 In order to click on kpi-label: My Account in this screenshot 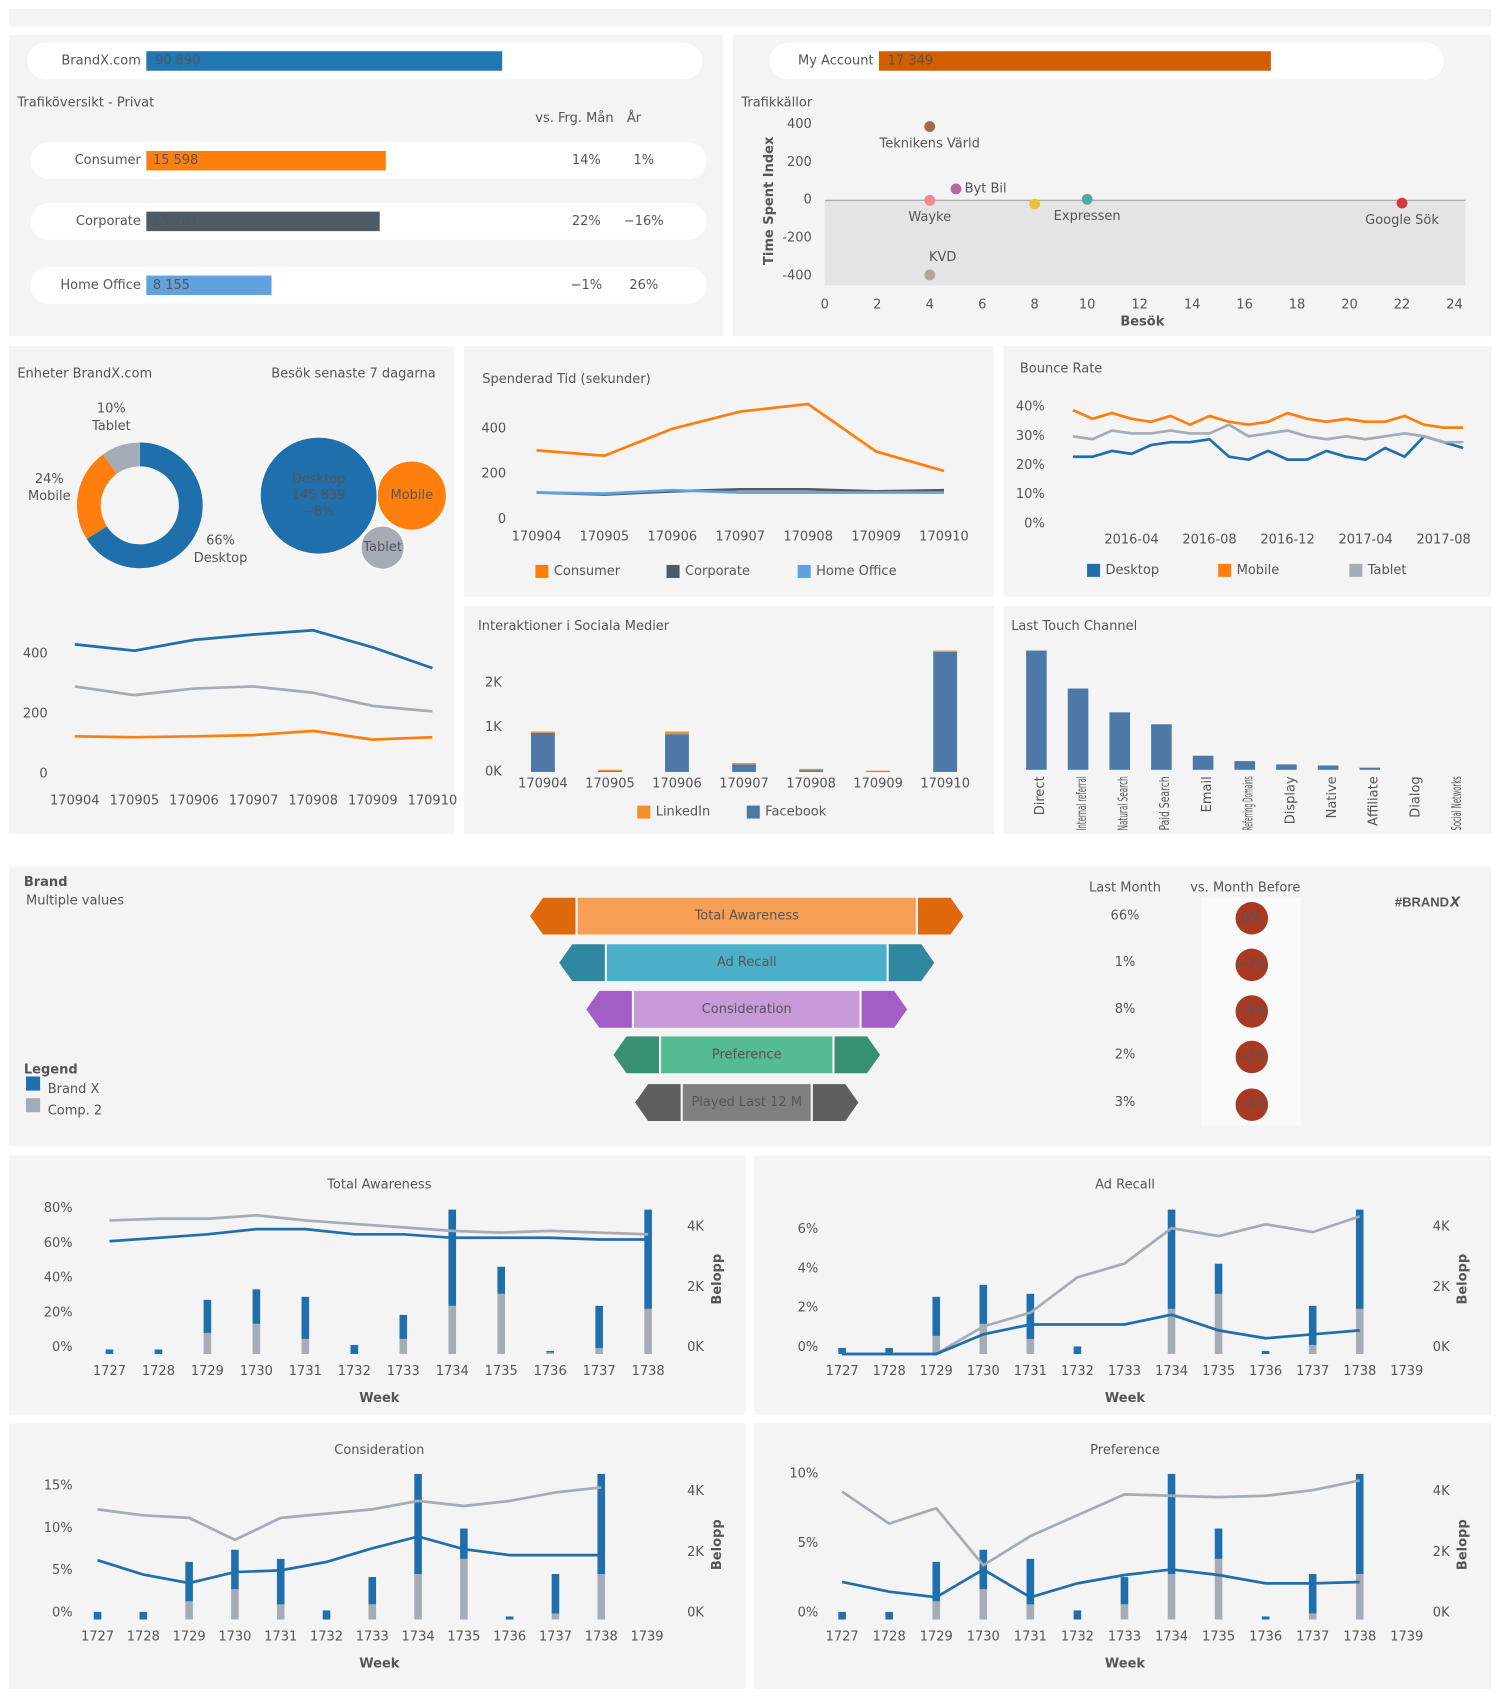, I will do `click(836, 60)`.